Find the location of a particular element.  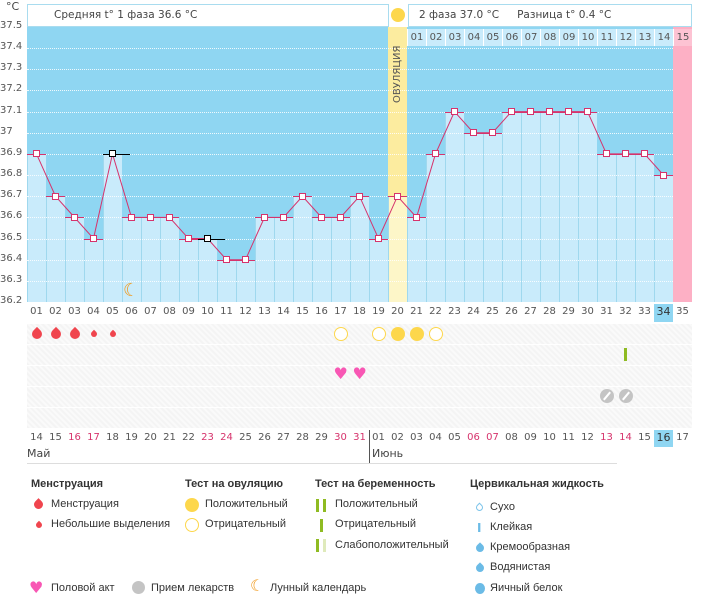

cycle-day-label: 35 is located at coordinates (682, 311).